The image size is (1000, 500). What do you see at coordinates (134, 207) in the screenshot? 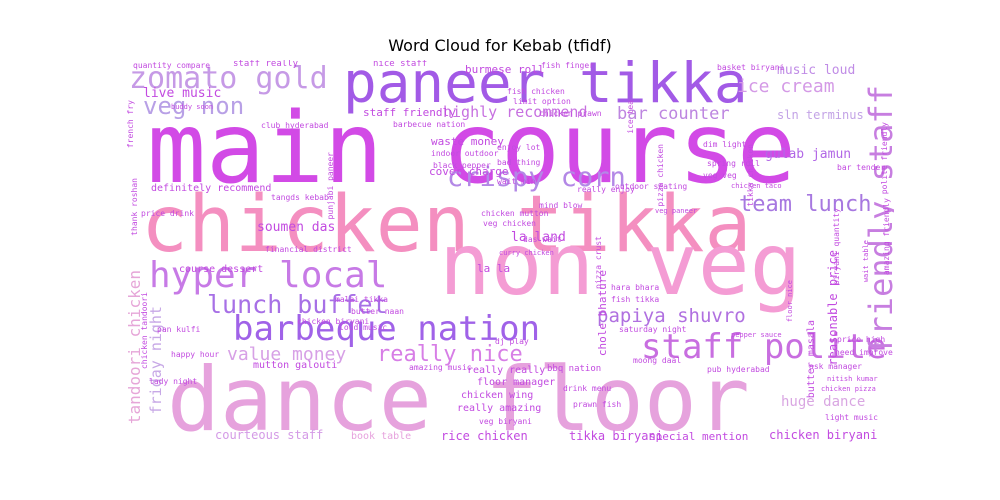
I see `cloud-word: thank roshan` at bounding box center [134, 207].